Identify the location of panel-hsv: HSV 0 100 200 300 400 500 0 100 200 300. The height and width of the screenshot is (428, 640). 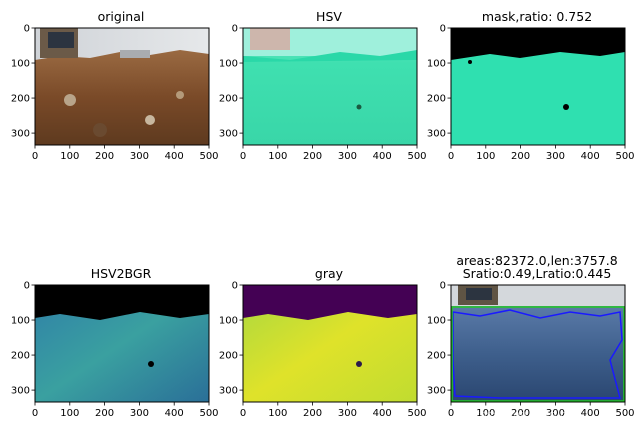
(323, 85).